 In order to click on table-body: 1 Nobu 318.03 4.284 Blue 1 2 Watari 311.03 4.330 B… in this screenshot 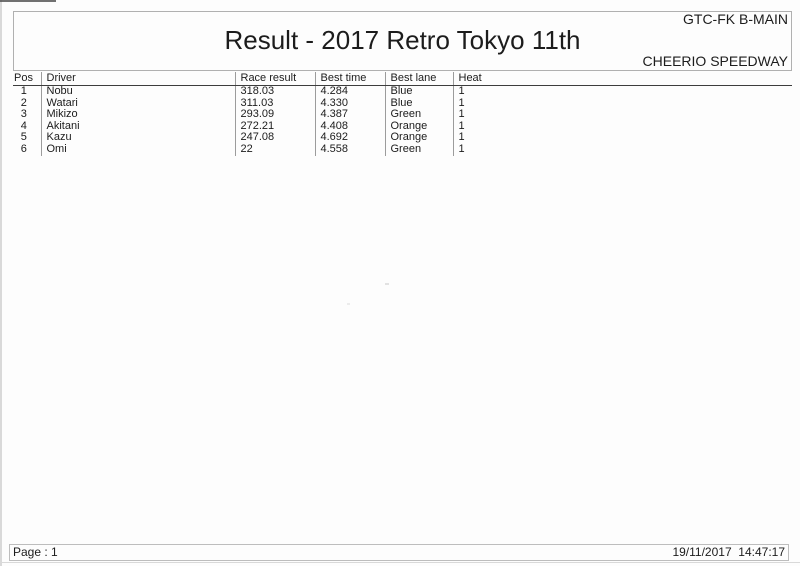, I will do `click(402, 120)`.